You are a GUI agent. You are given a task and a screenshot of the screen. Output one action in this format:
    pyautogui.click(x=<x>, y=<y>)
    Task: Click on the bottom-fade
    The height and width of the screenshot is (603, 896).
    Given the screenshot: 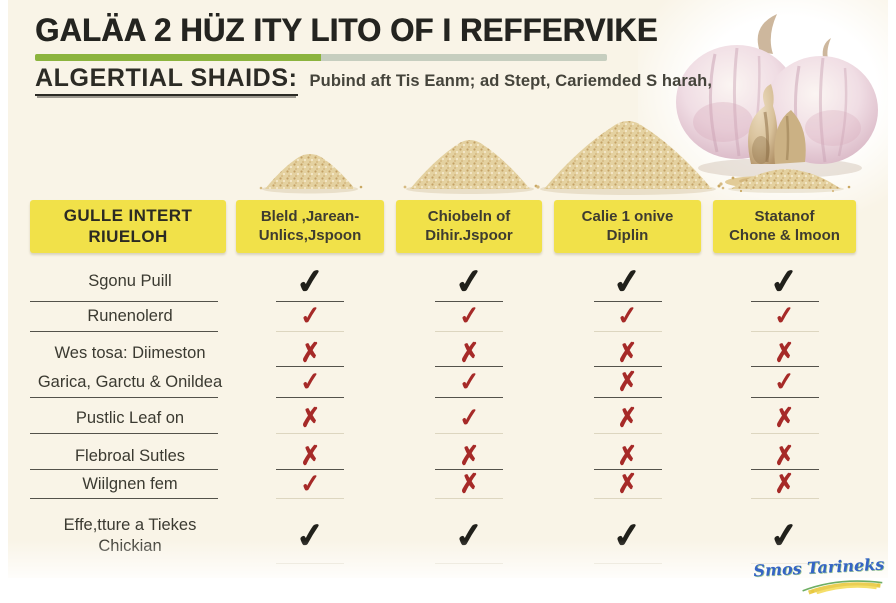 What is the action you would take?
    pyautogui.click(x=448, y=570)
    